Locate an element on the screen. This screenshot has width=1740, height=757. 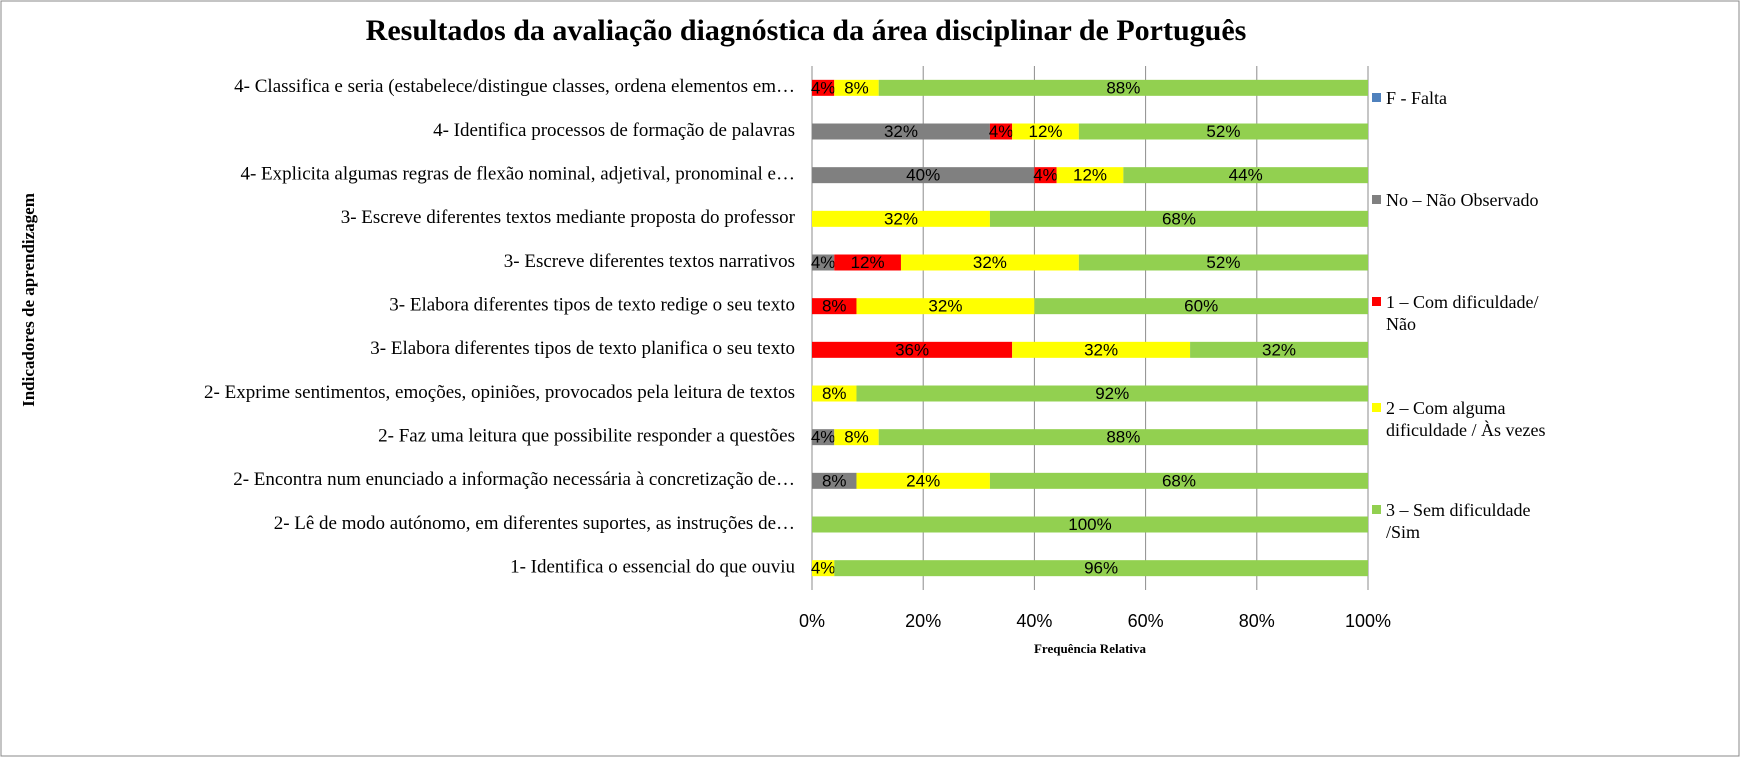
x-tick-label: 60% is located at coordinates (1146, 621).